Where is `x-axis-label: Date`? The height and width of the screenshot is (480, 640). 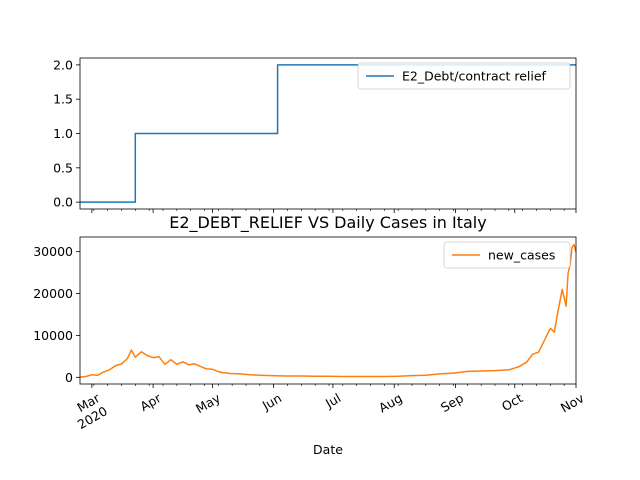
x-axis-label: Date is located at coordinates (328, 449).